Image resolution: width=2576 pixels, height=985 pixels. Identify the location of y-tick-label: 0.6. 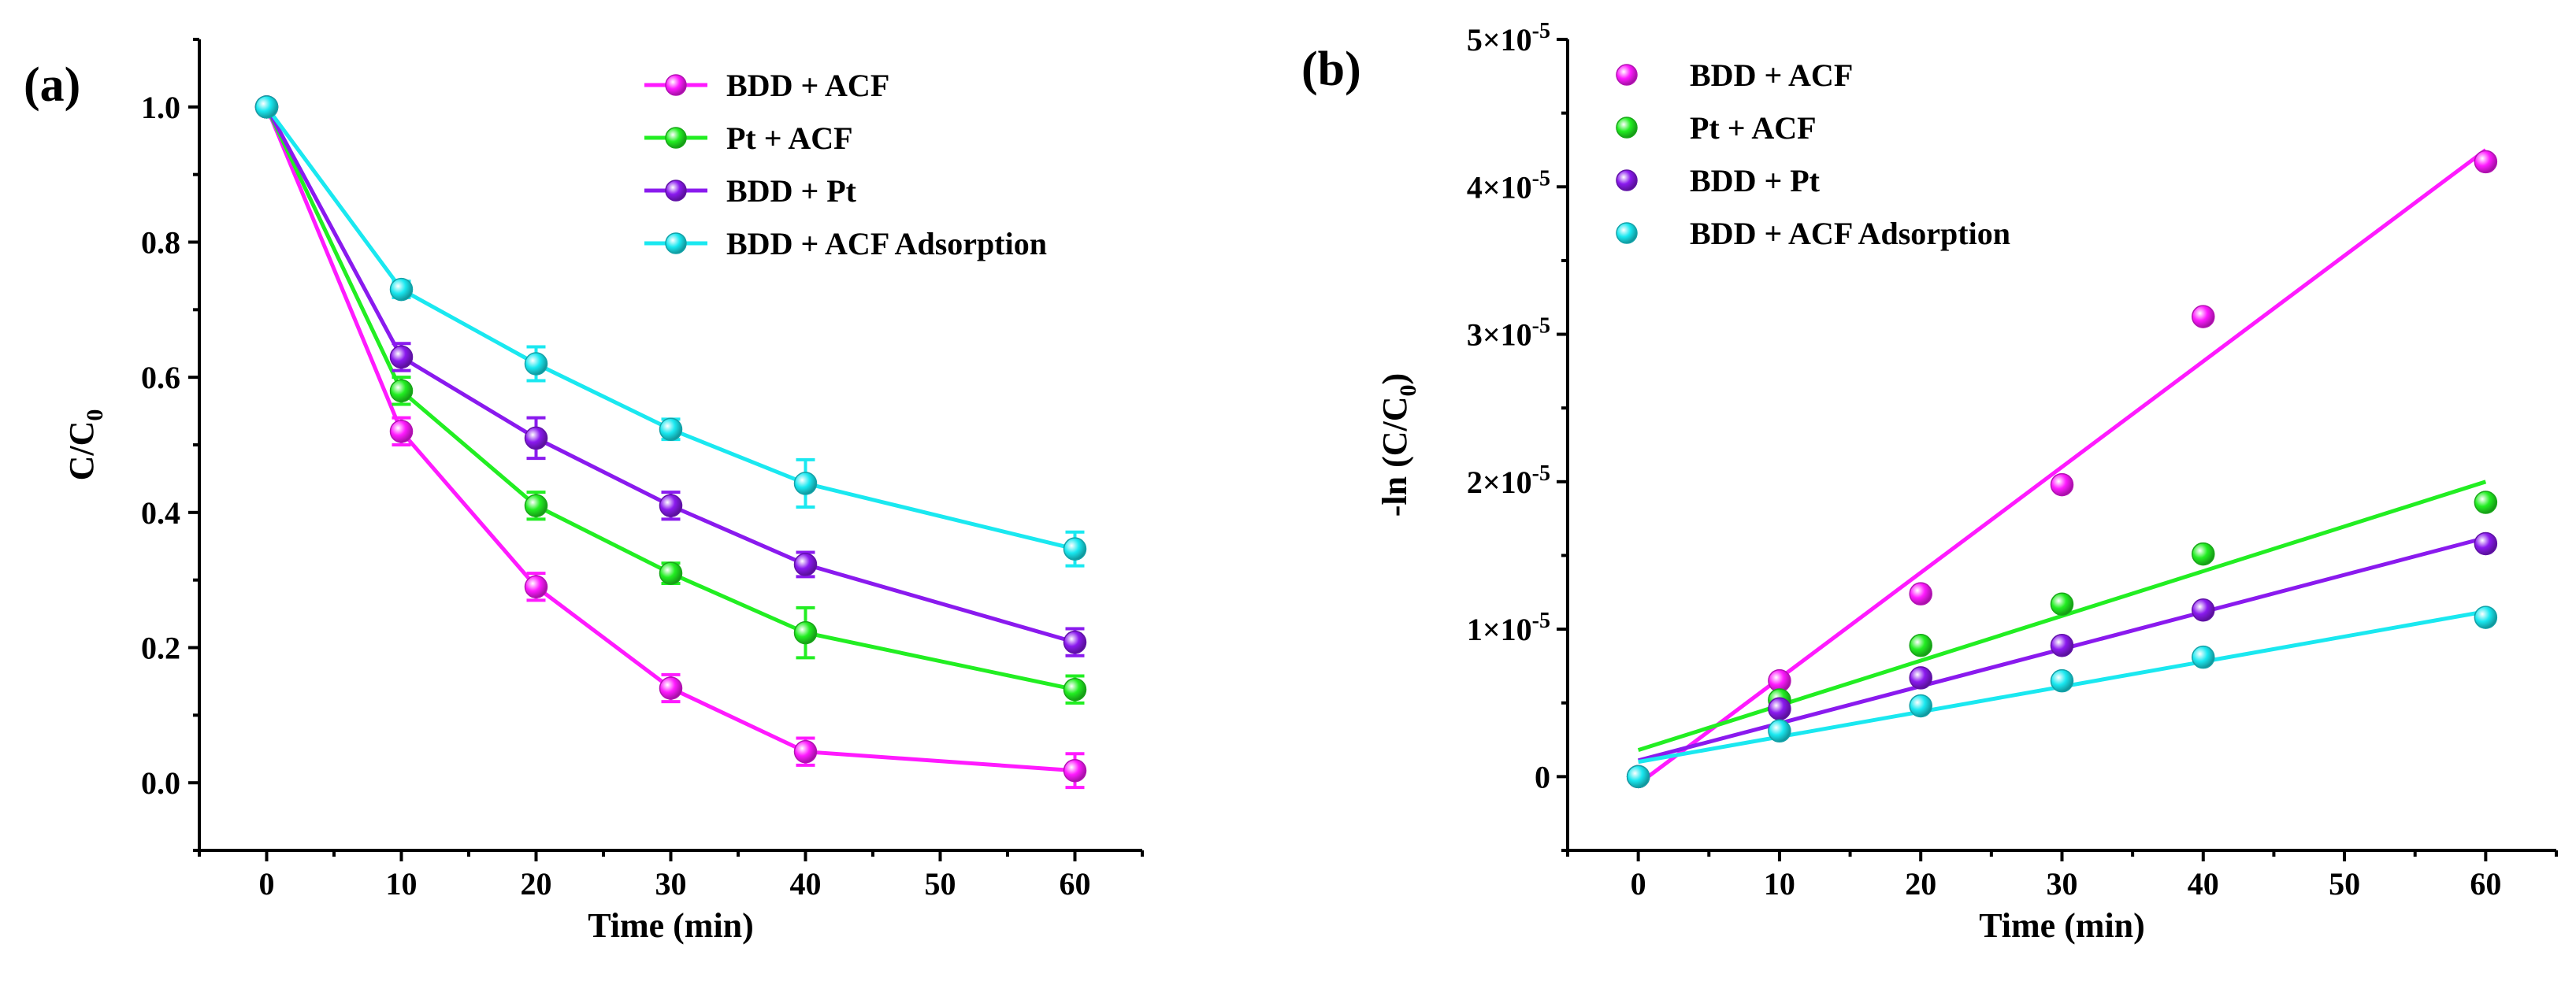
(160, 377).